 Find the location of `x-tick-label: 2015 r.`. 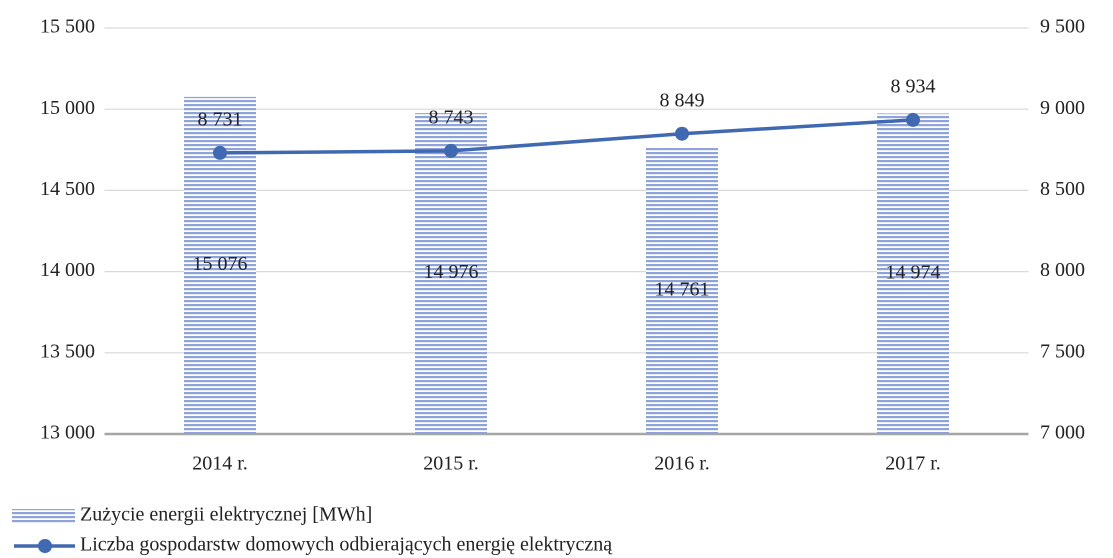

x-tick-label: 2015 r. is located at coordinates (451, 464).